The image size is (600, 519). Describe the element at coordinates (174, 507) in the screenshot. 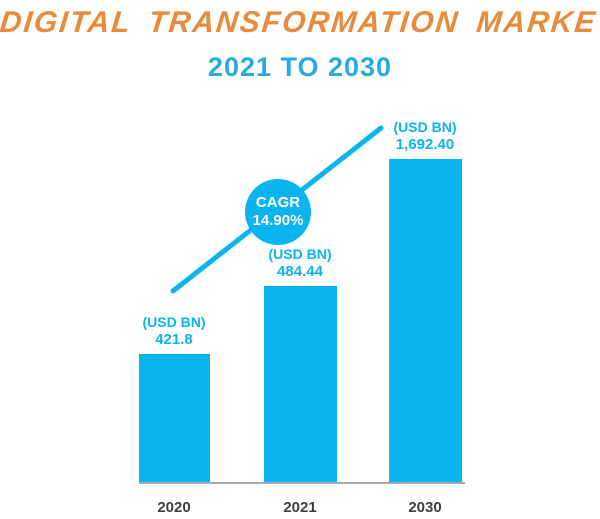

I see `x-tick-2020: 2020` at that location.